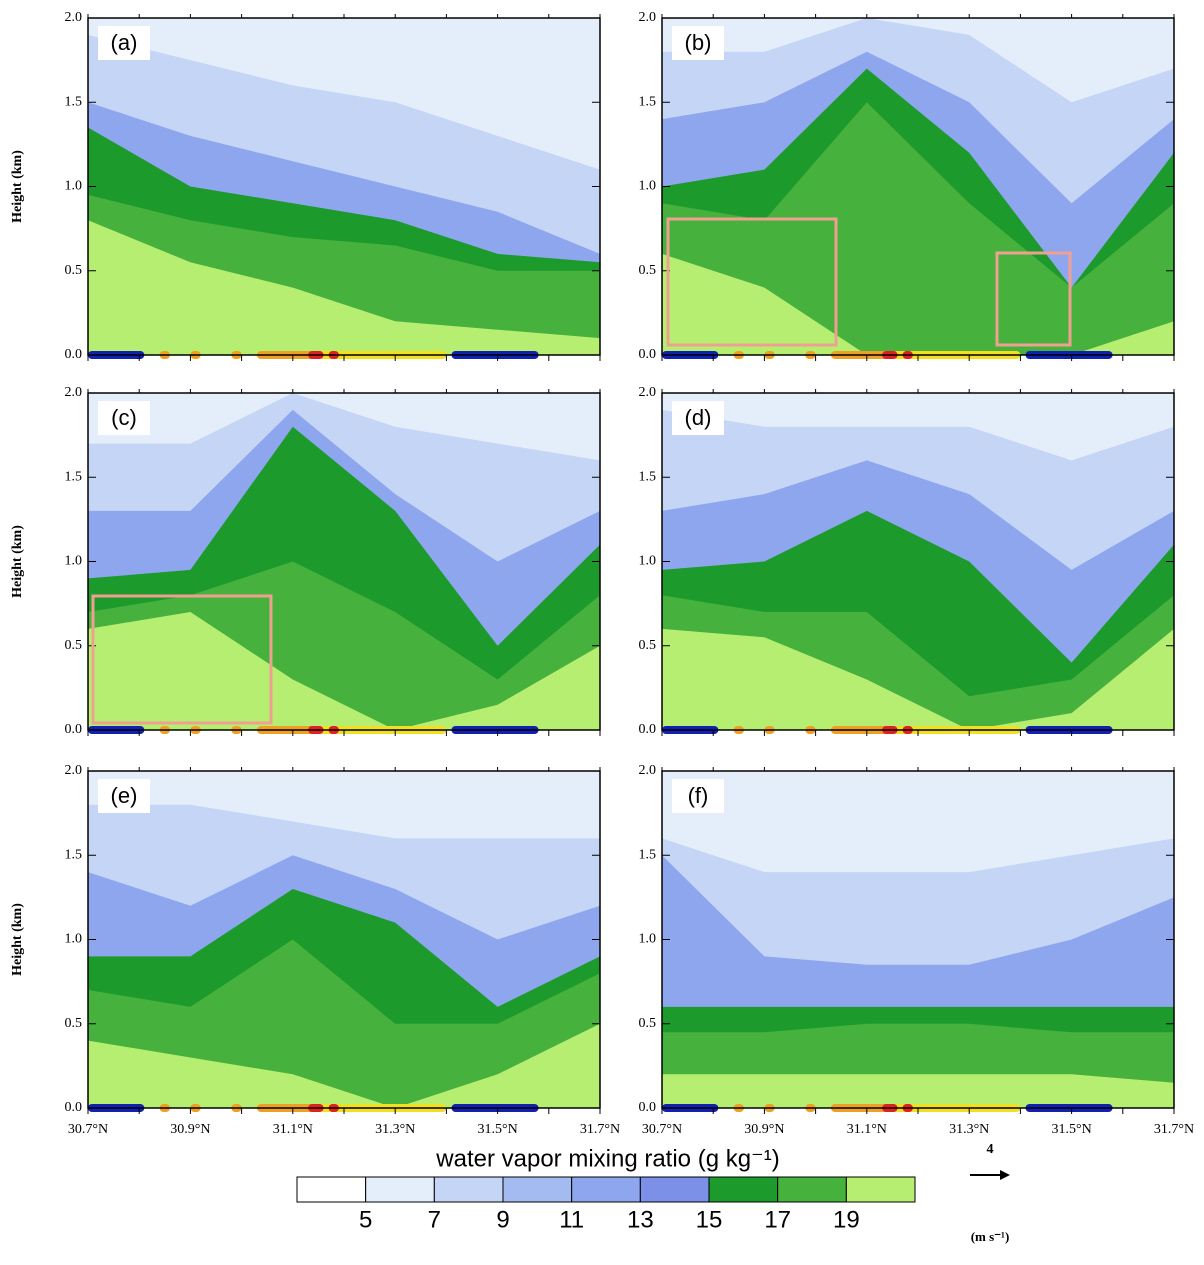 Image resolution: width=1204 pixels, height=1265 pixels. Describe the element at coordinates (640, 1219) in the screenshot. I see `colorbar-label: 13` at that location.